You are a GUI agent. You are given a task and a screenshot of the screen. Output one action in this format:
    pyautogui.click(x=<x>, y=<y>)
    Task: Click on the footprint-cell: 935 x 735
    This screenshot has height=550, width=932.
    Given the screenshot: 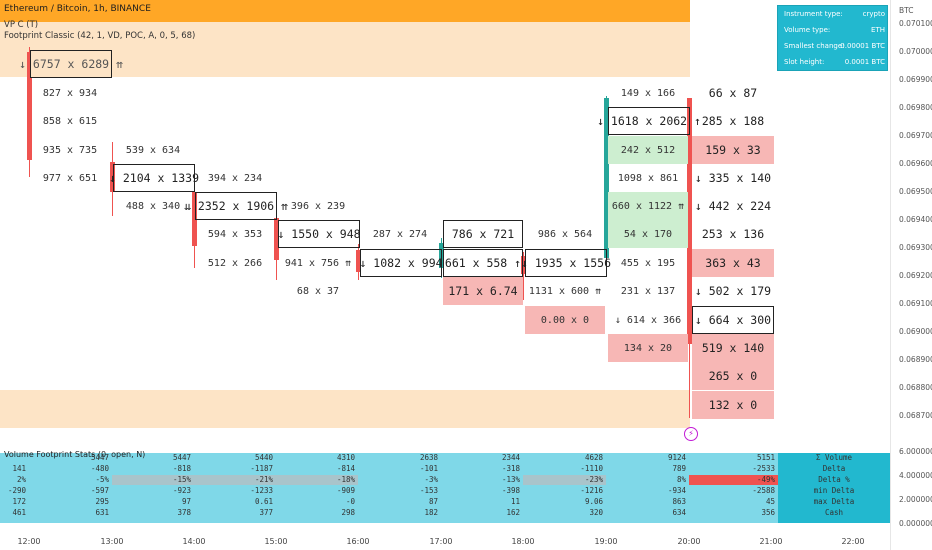 What is the action you would take?
    pyautogui.click(x=70, y=150)
    